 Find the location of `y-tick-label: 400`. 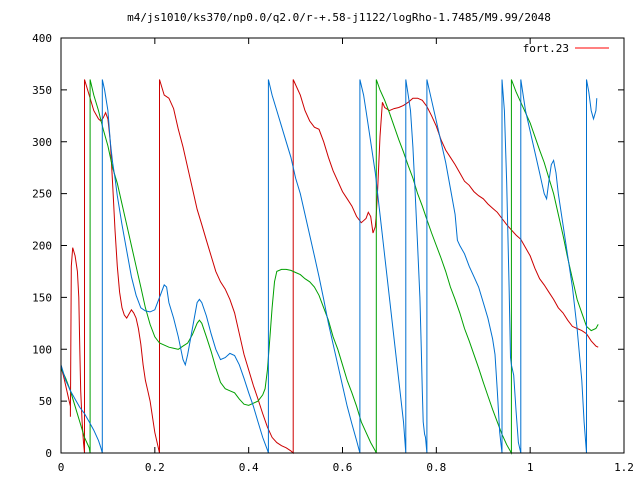

y-tick-label: 400 is located at coordinates (42, 38).